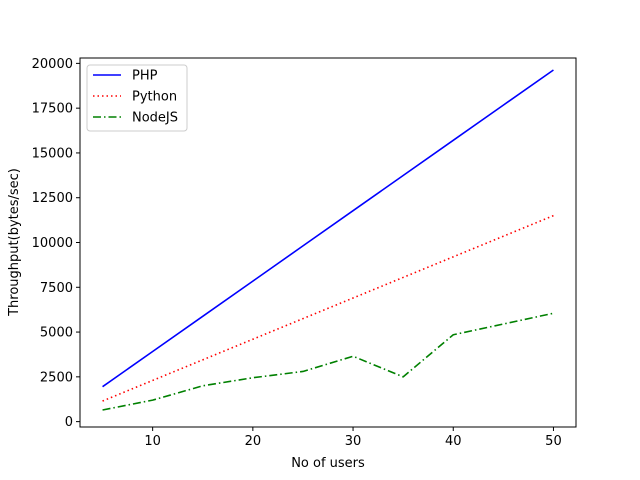  I want to click on y-tick-label: 10000, so click(52, 243).